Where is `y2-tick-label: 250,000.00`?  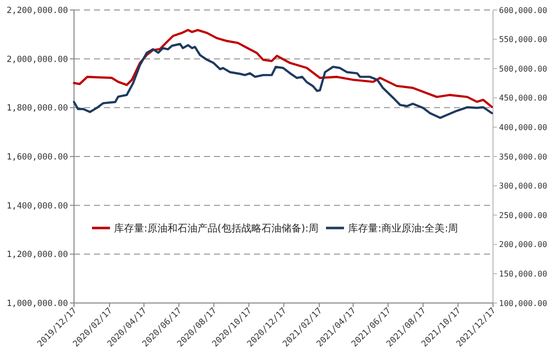
y2-tick-label: 250,000.00 is located at coordinates (523, 215).